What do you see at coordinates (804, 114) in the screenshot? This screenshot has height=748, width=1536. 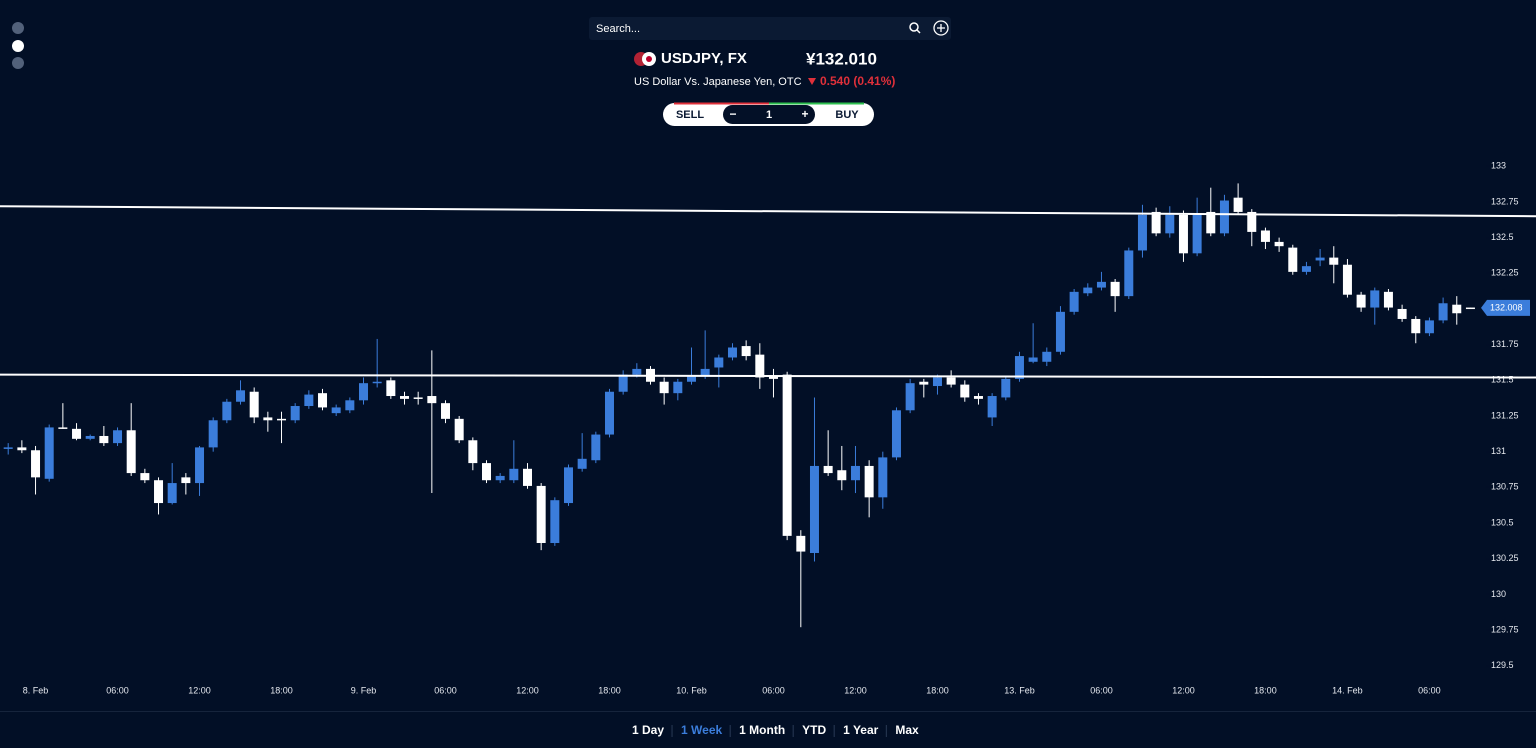 I see `plus-button: +` at bounding box center [804, 114].